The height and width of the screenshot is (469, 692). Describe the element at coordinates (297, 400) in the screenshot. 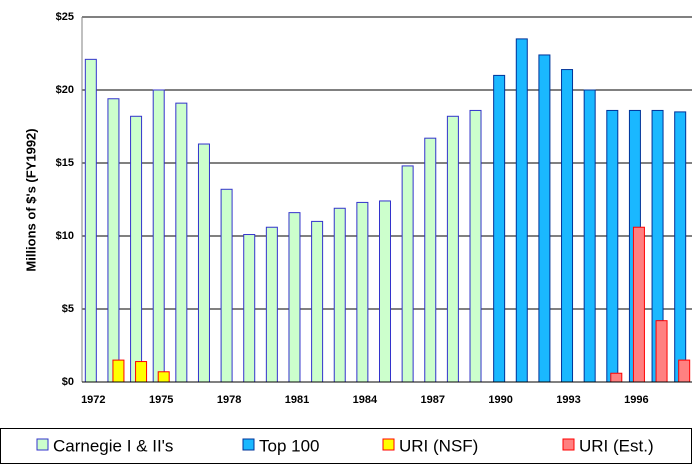

I see `x-tick-label: 1981` at that location.